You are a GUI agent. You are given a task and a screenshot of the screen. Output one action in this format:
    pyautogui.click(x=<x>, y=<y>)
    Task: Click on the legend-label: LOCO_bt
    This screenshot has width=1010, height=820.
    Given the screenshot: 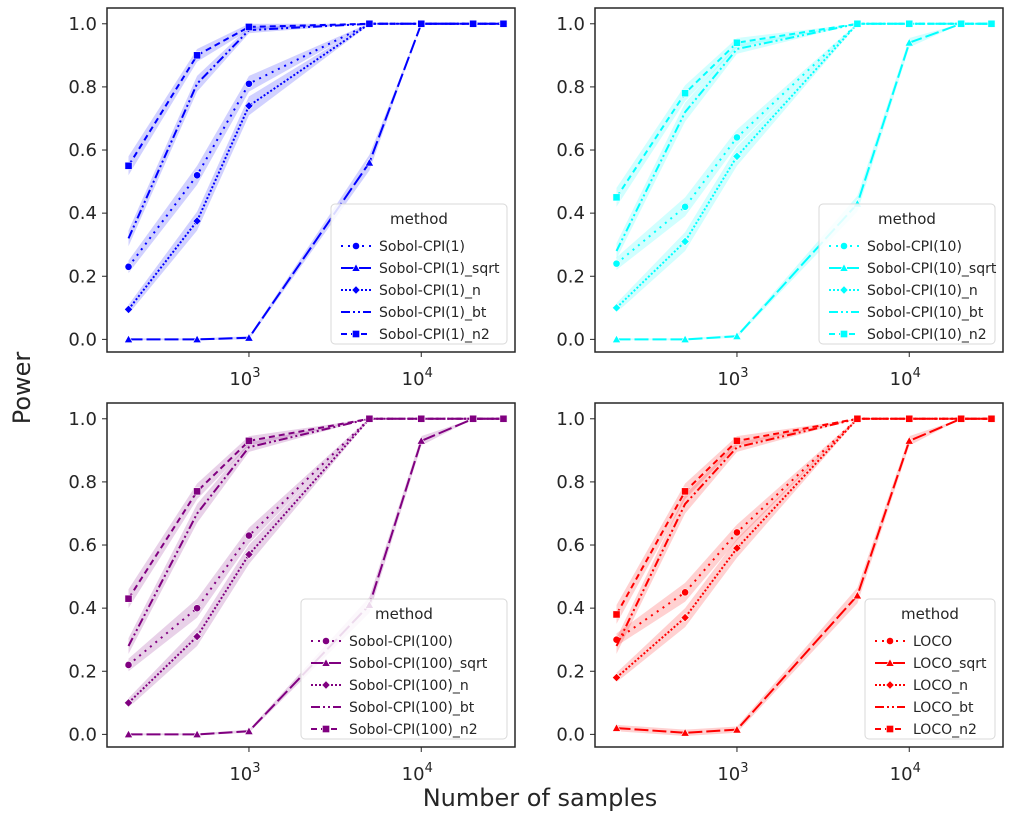 What is the action you would take?
    pyautogui.click(x=943, y=708)
    